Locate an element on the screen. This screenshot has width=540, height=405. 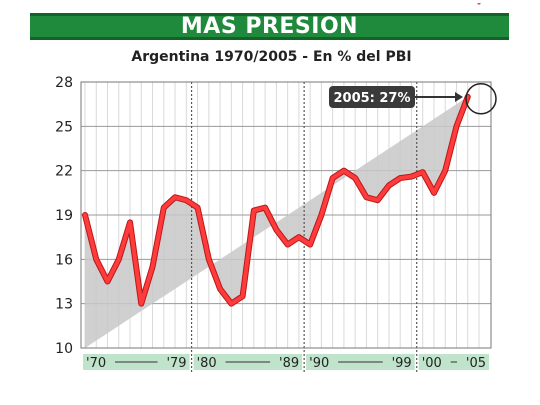
y-tick-label: 25 is located at coordinates (64, 127).